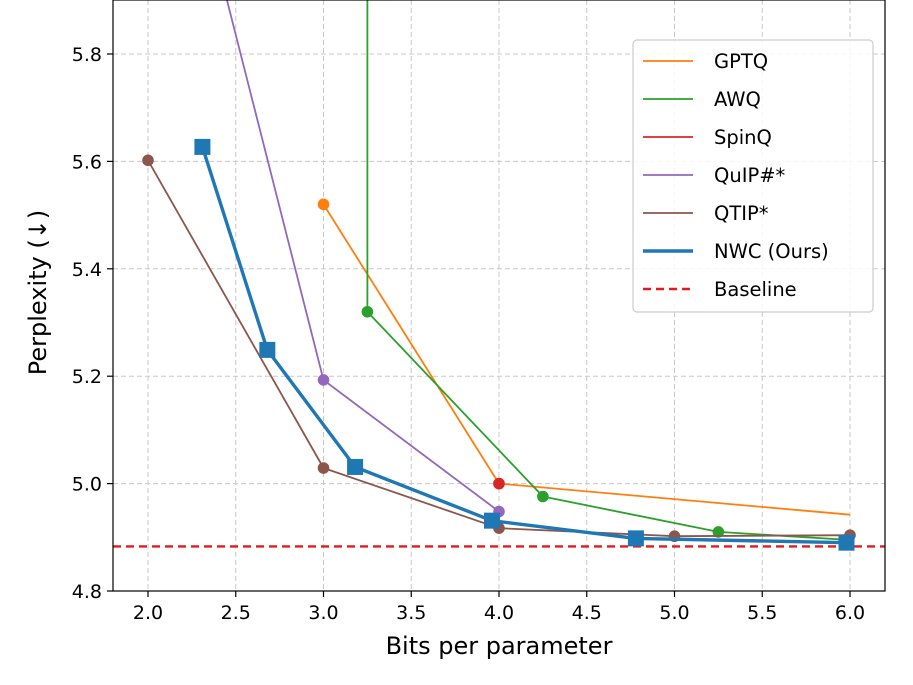 The height and width of the screenshot is (685, 913). Describe the element at coordinates (236, 613) in the screenshot. I see `x-tick-label: 2.5` at that location.